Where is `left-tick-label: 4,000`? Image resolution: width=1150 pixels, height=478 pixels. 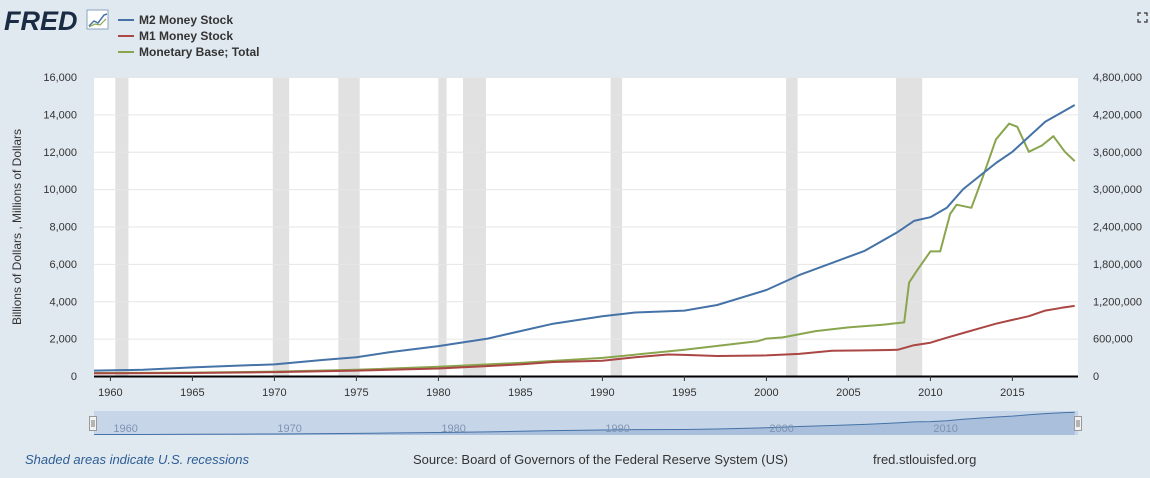 left-tick-label: 4,000 is located at coordinates (63, 302).